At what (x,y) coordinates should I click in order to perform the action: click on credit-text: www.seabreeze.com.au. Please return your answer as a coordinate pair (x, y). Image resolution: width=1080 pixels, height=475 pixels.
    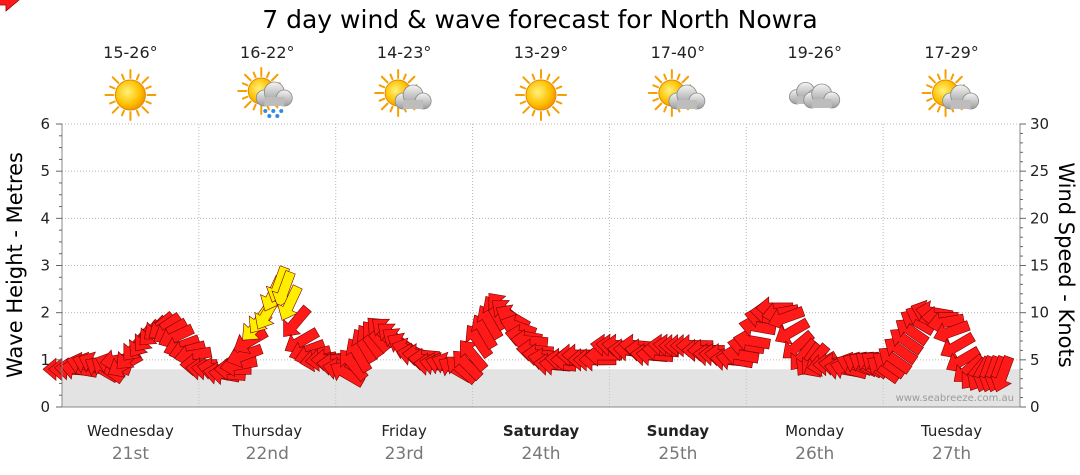
    Looking at the image, I should click on (955, 398).